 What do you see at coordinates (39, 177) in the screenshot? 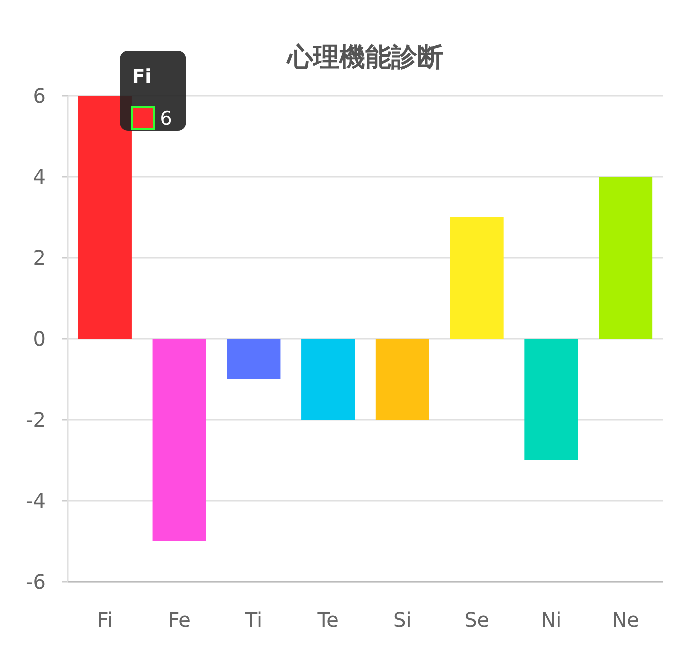
I see `y-tick-label: 4` at bounding box center [39, 177].